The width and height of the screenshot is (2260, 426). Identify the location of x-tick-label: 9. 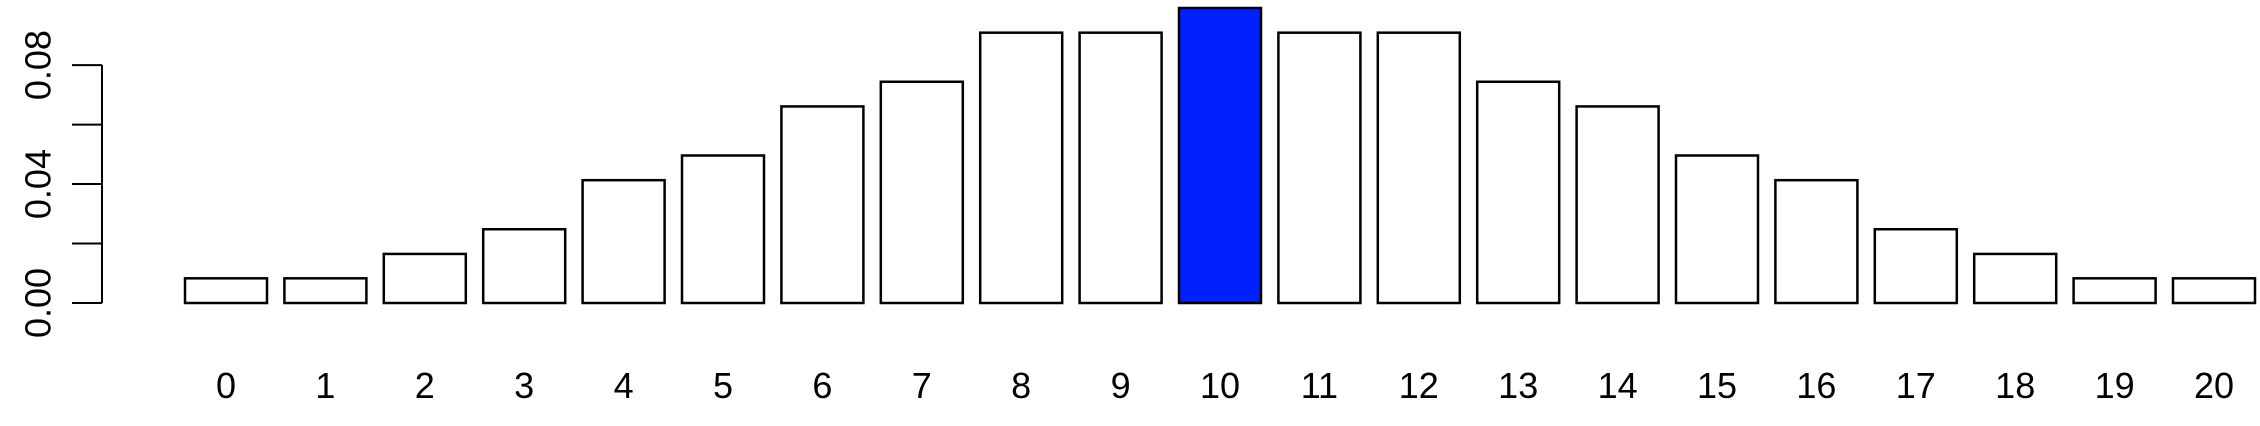
(1121, 385).